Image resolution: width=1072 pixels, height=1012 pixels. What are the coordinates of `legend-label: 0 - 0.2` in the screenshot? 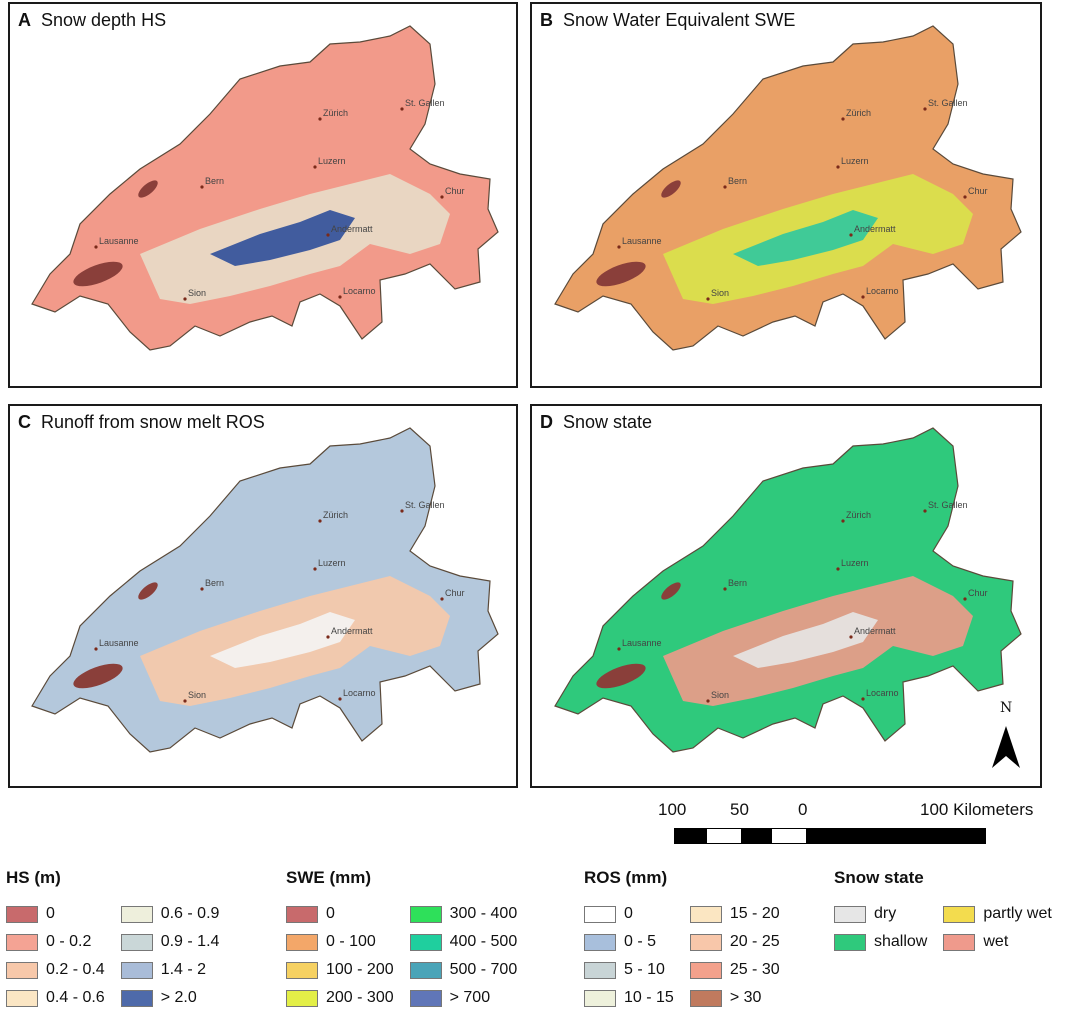 It's located at (69, 941).